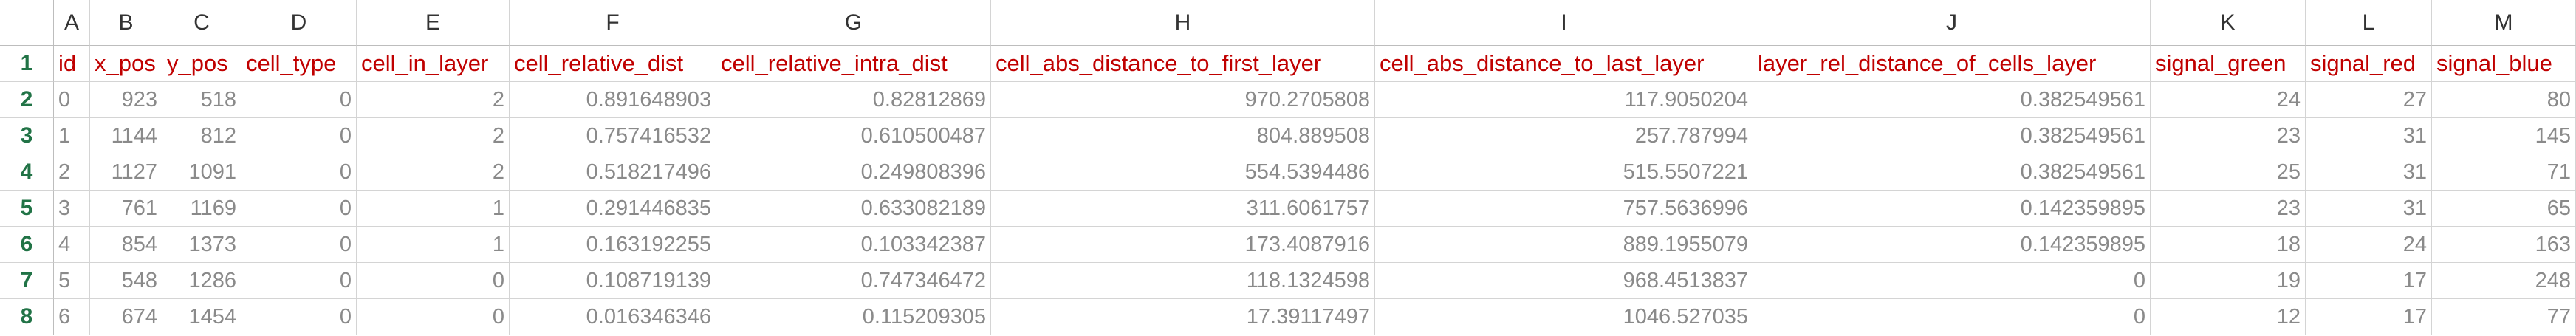  I want to click on header-cell: layer_rel_distance_of_cells_layer, so click(1952, 64).